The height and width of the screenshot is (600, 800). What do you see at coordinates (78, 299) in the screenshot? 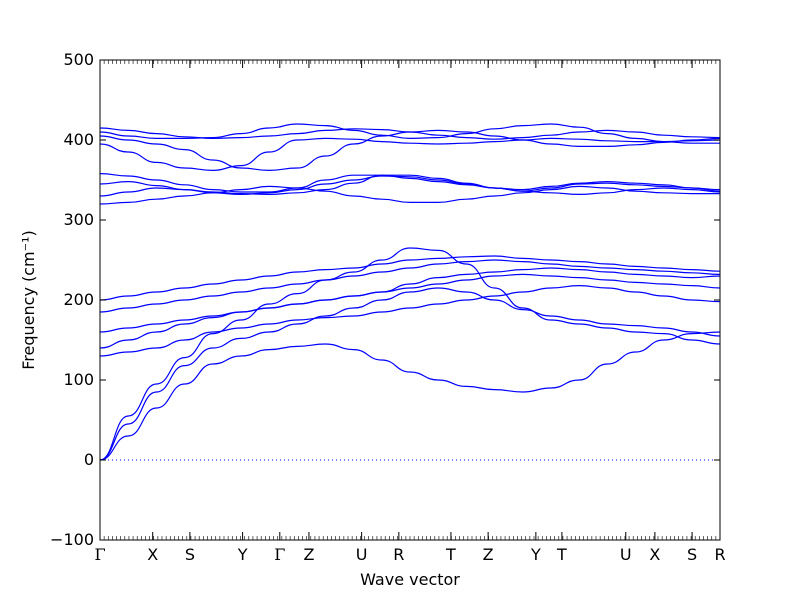
I see `y-tick-label: 200` at bounding box center [78, 299].